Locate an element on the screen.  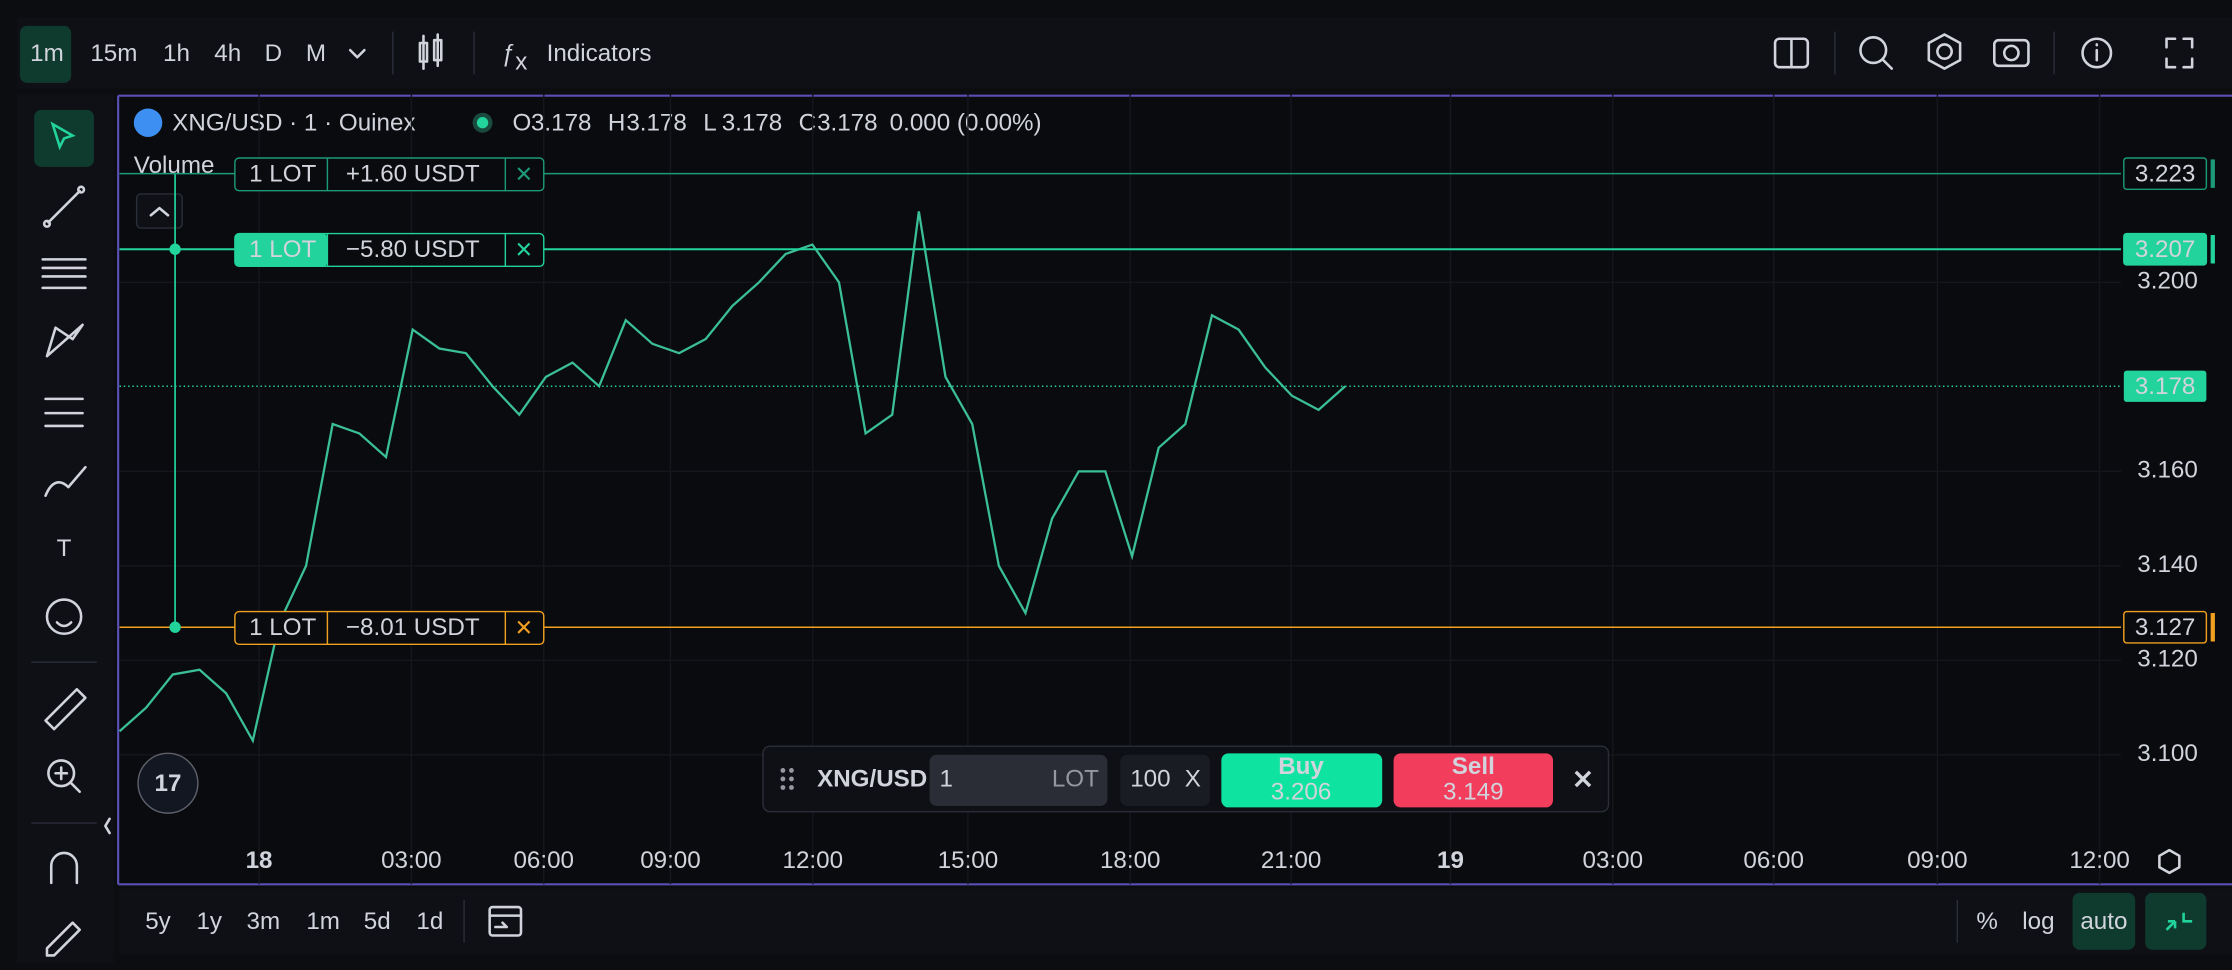
quantity-input is located at coordinates (1018, 780).